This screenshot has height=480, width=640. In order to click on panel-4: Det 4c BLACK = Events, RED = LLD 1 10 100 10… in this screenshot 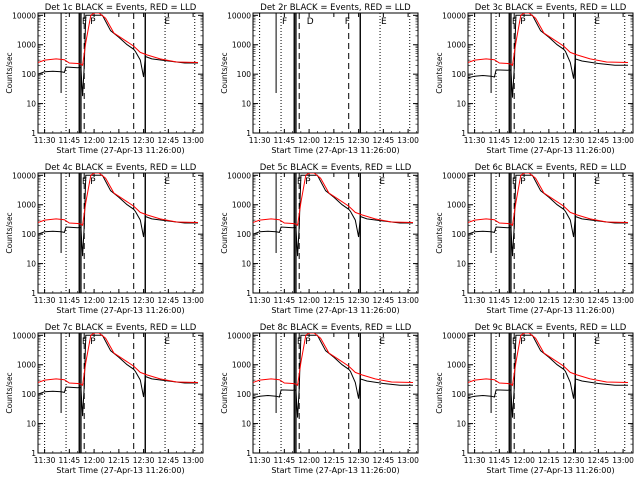, I will do `click(104, 239)`.